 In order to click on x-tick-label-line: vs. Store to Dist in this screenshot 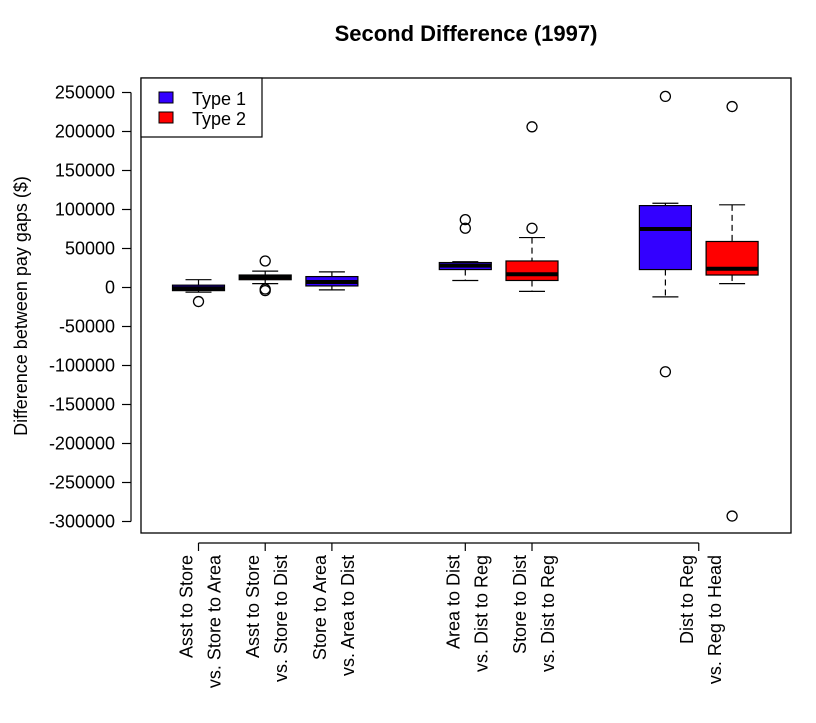, I will do `click(281, 618)`.